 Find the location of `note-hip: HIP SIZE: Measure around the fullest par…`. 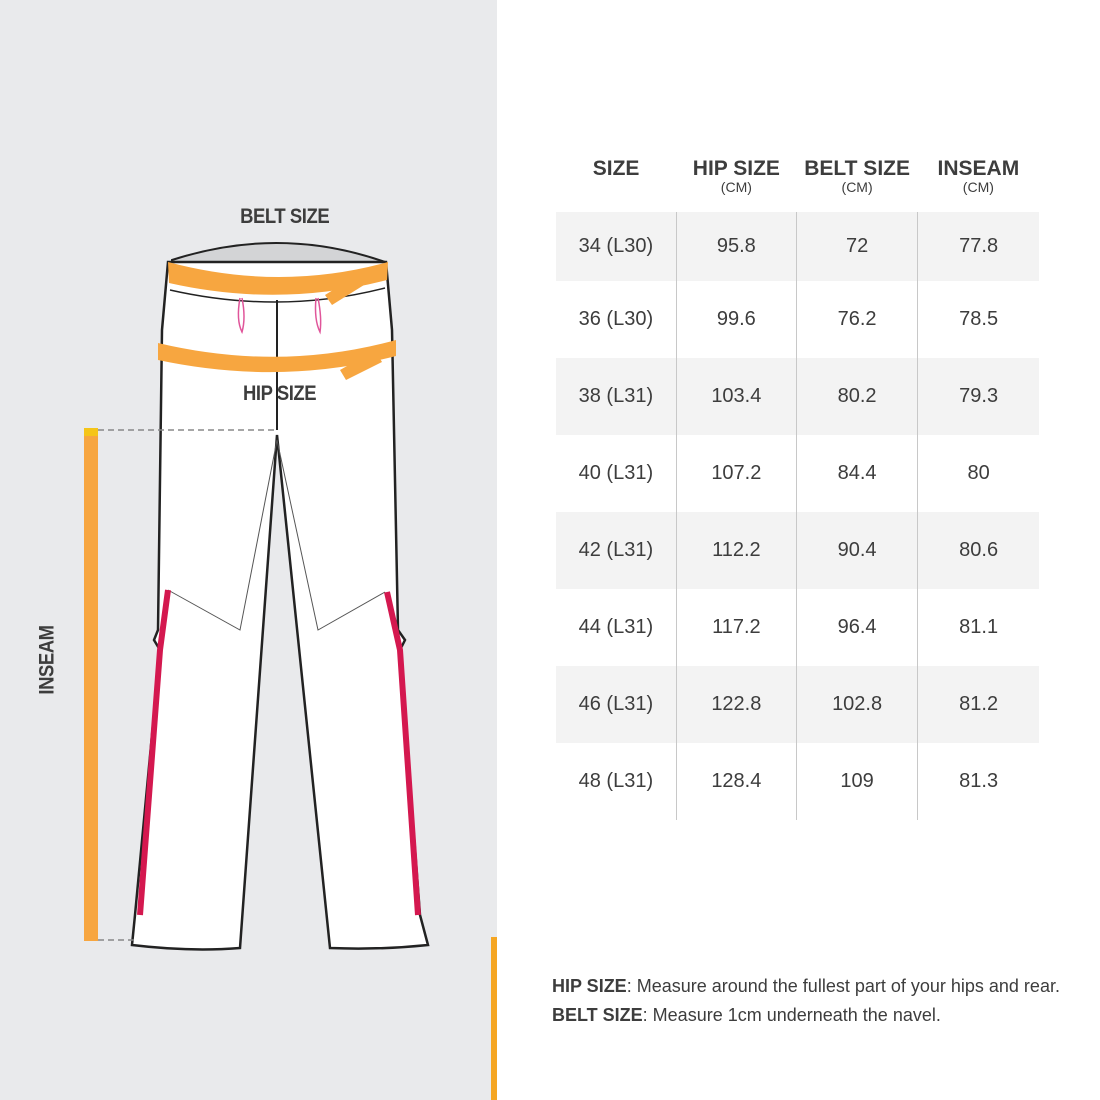

note-hip: HIP SIZE: Measure around the fullest par… is located at coordinates (806, 986).